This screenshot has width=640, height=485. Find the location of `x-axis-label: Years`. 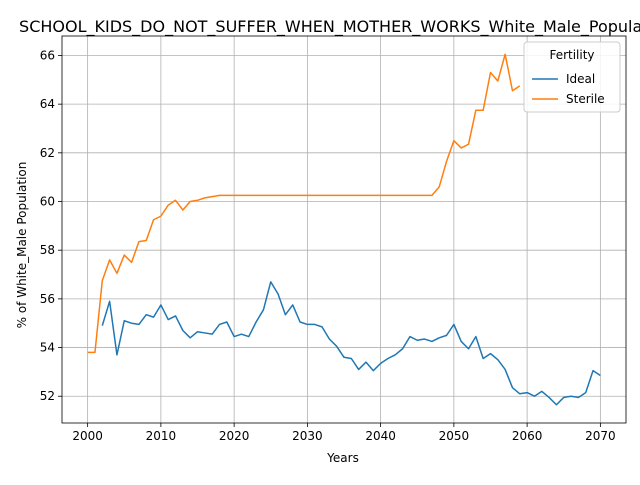

x-axis-label: Years is located at coordinates (342, 458).